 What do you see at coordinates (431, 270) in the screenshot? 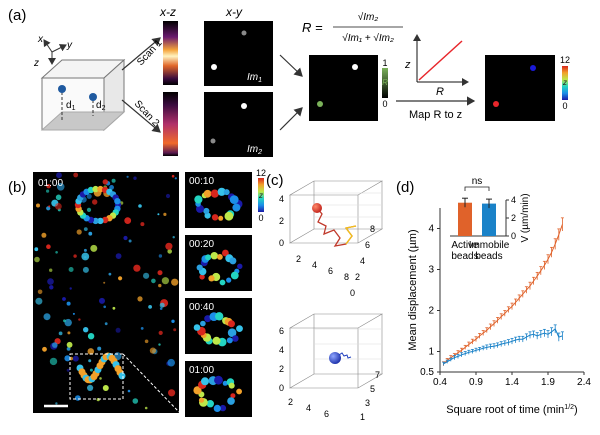
I see `y-tick-label: 3` at bounding box center [431, 270].